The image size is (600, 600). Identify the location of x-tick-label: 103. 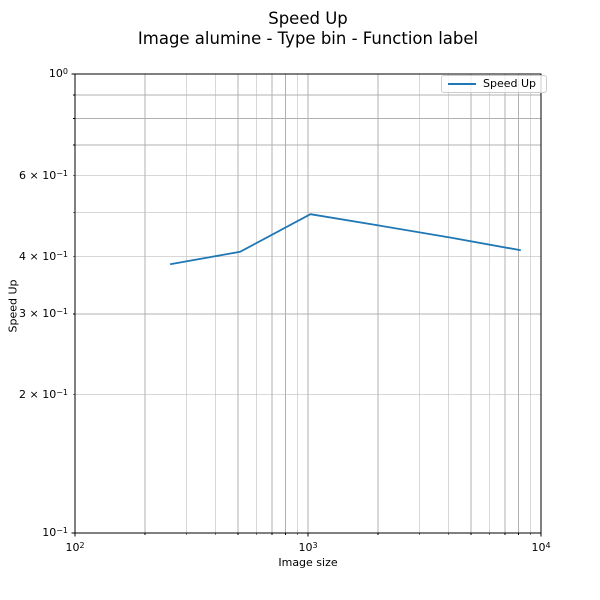
(308, 547).